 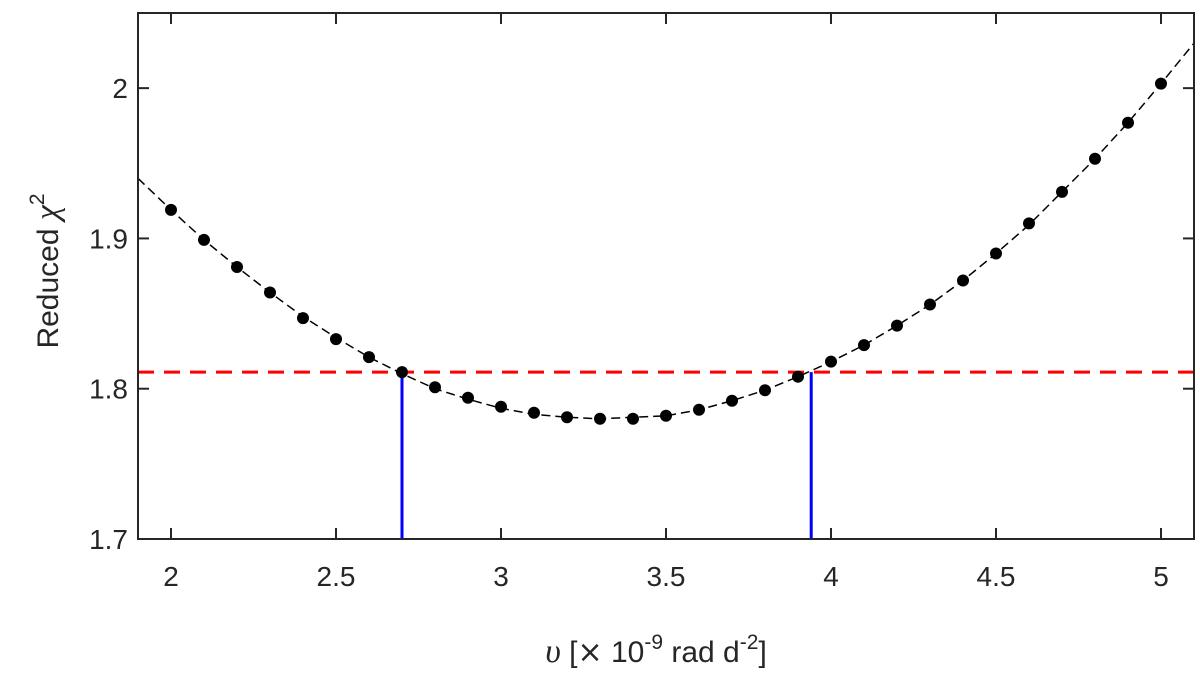 I want to click on x-axis-label: υ [× 10-9 rad d-2], so click(x=656, y=650).